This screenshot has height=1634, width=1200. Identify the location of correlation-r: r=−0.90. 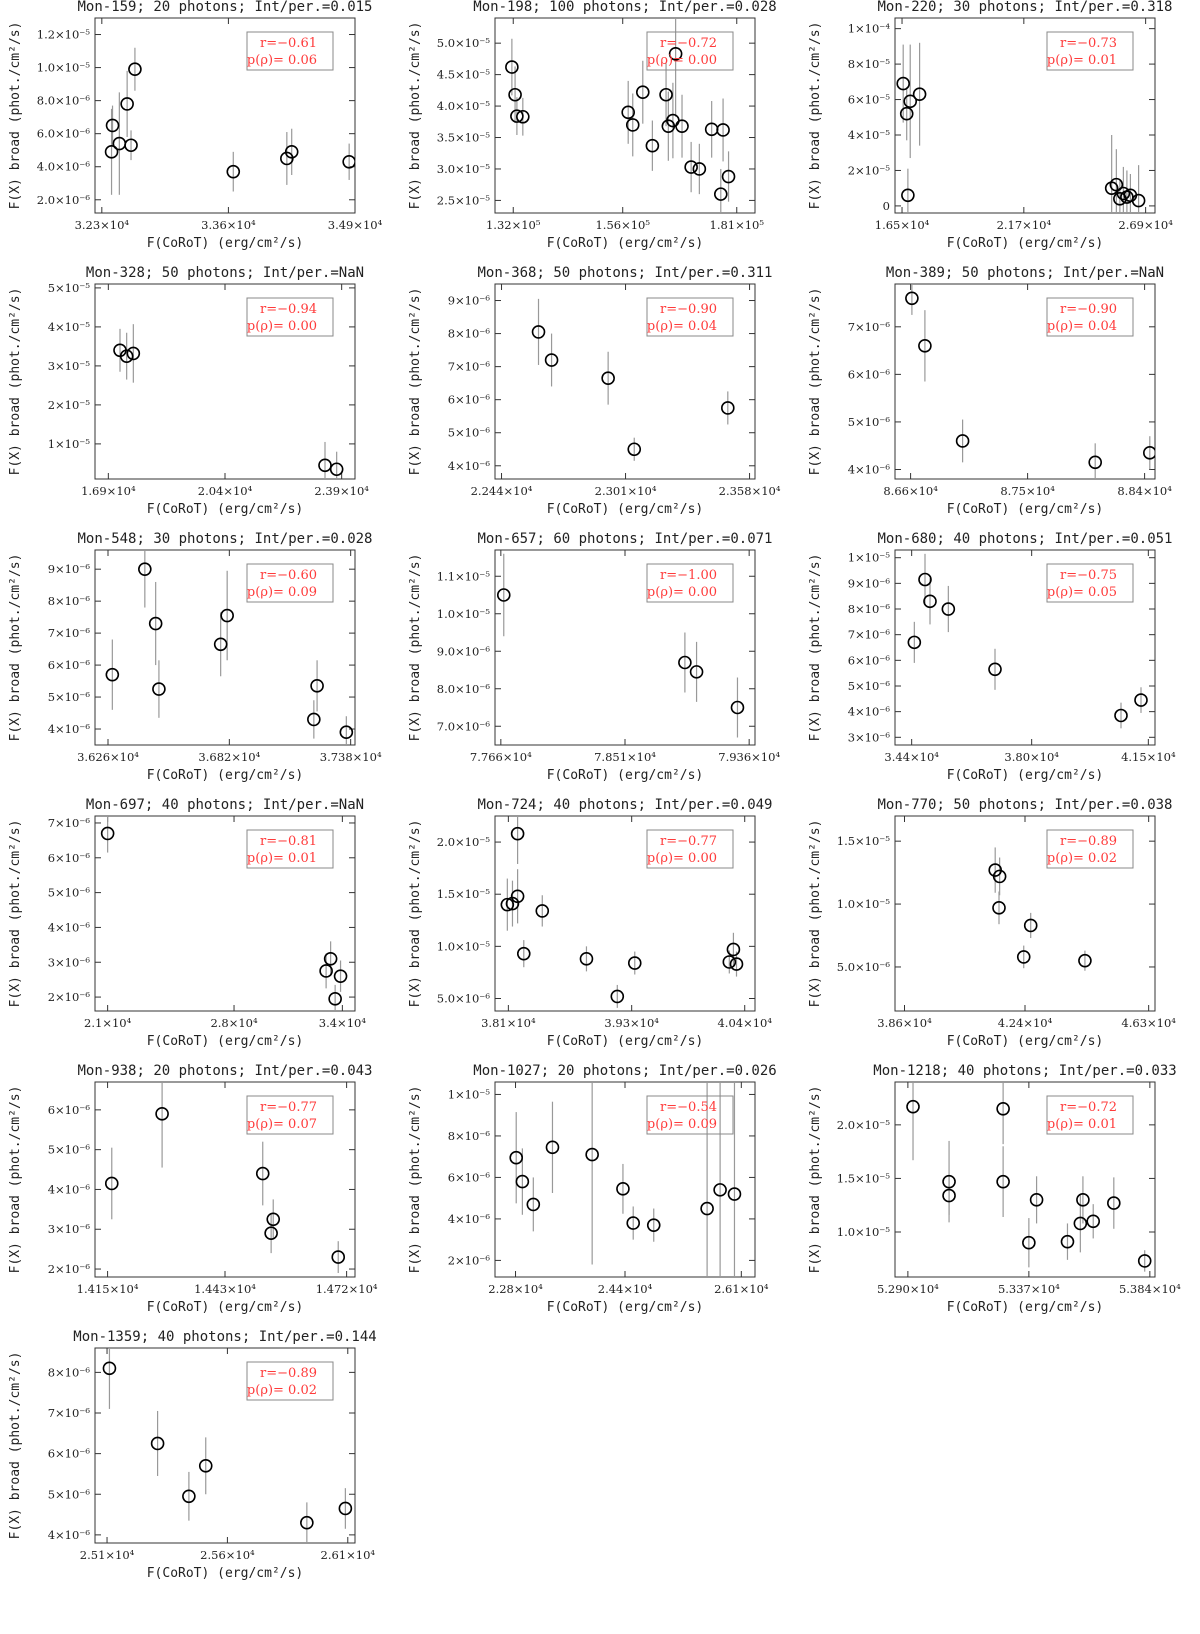
(688, 309).